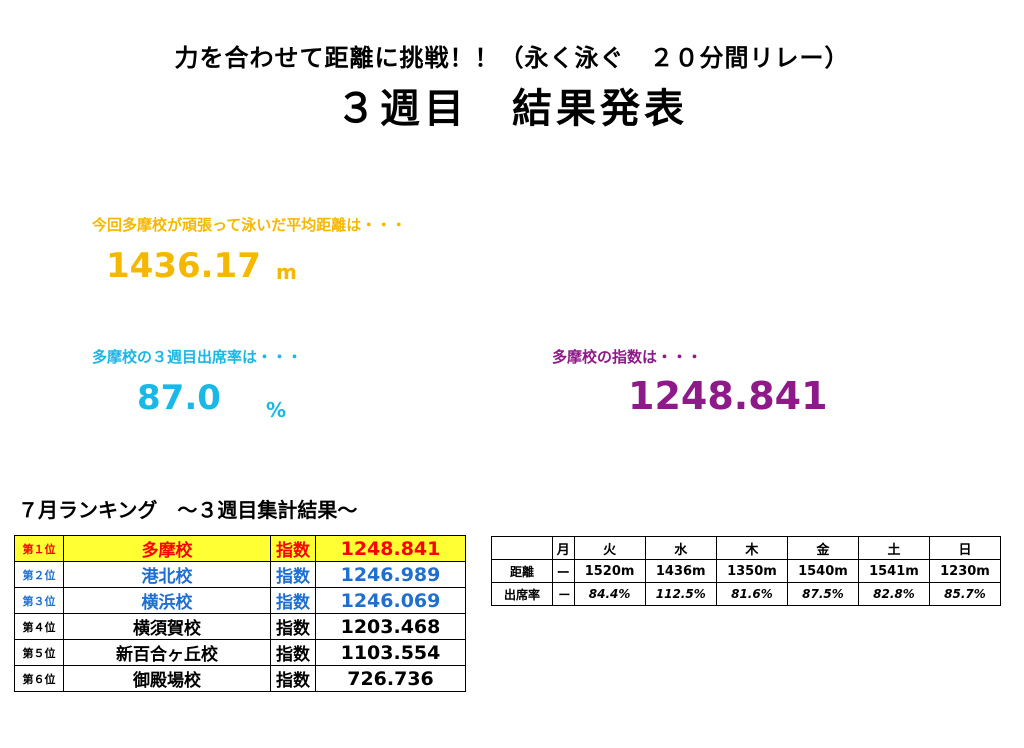 The image size is (1024, 748). Describe the element at coordinates (822, 548) in the screenshot. I see `weekday-header: 金` at that location.